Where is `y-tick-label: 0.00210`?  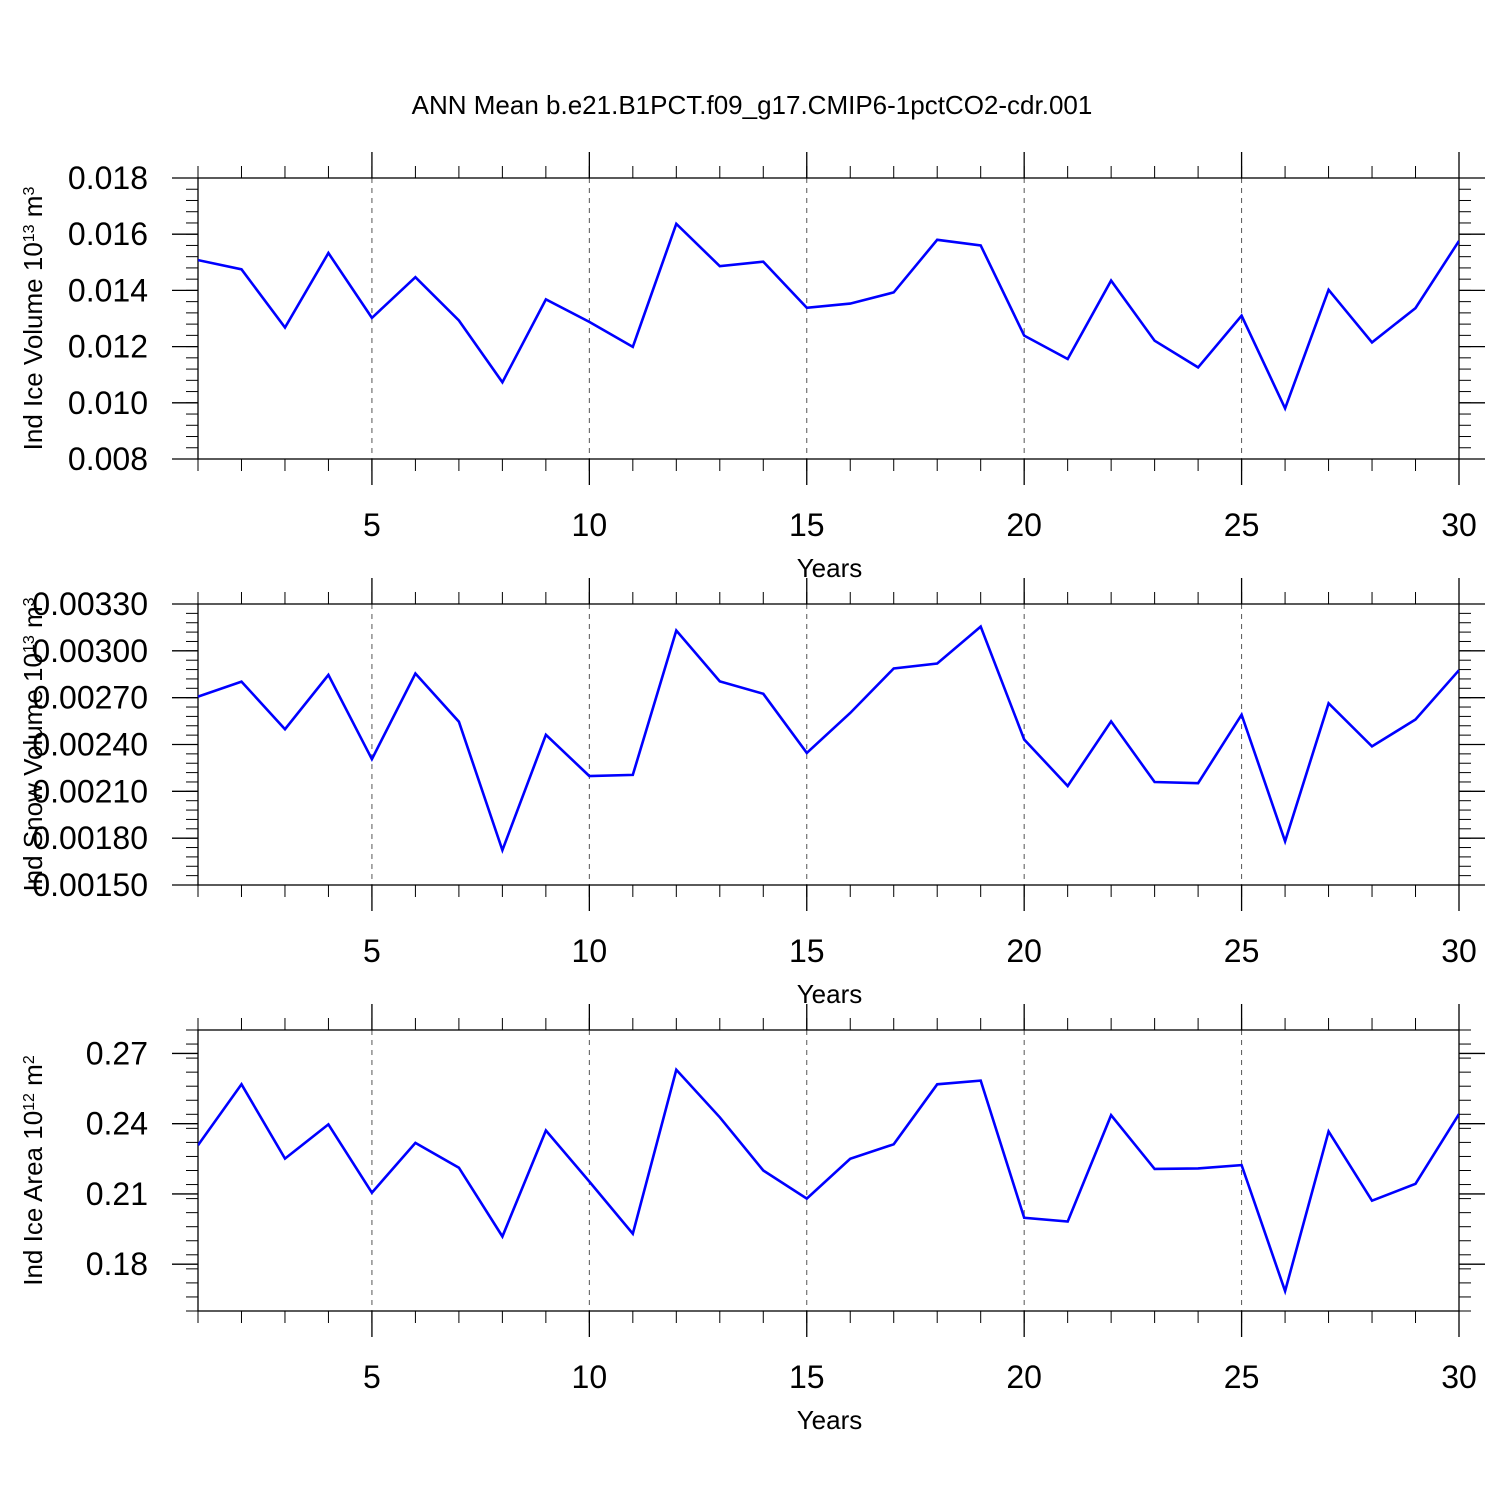 y-tick-label: 0.00210 is located at coordinates (90, 791).